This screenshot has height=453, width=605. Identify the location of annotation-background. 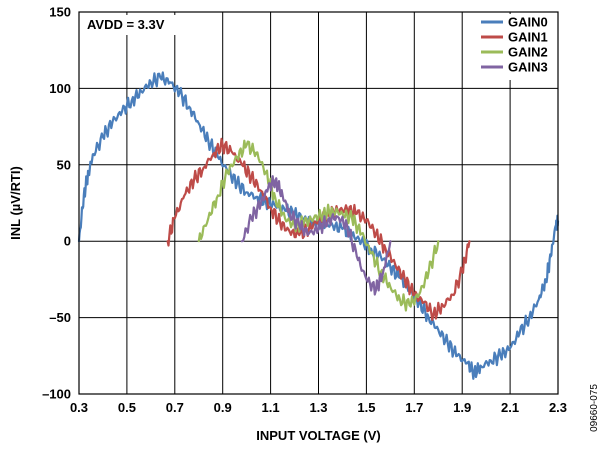
(130, 25).